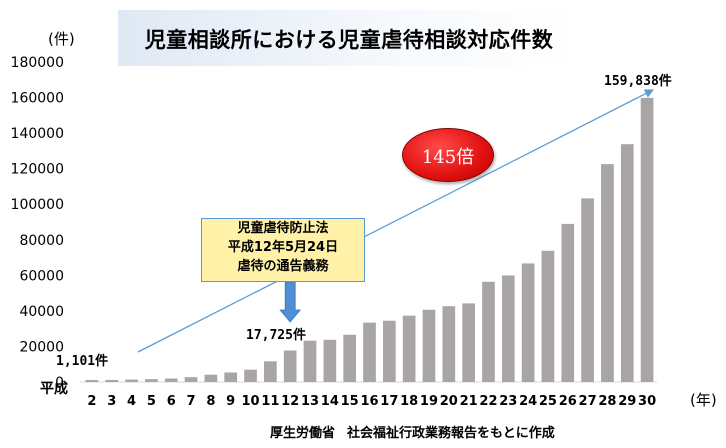  What do you see at coordinates (389, 401) in the screenshot?
I see `x-tick-label: 17` at bounding box center [389, 401].